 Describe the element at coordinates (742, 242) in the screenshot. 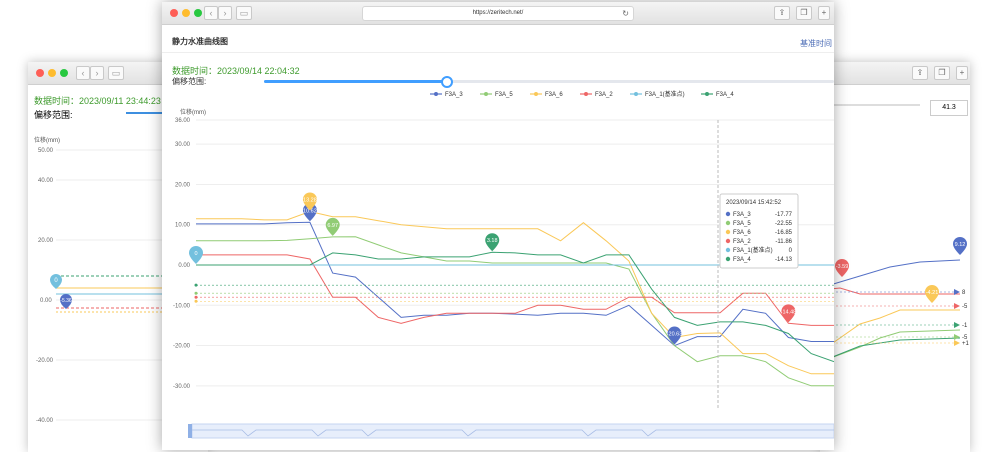

I see `svg-text: F3A_2` at that location.